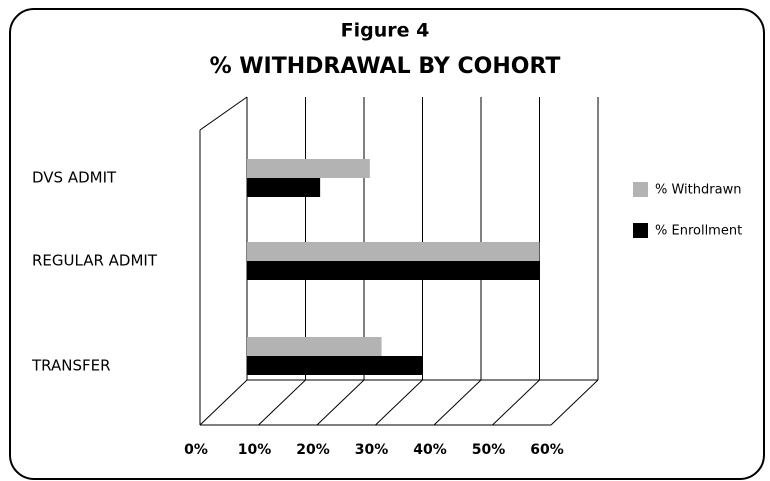 Image resolution: width=770 pixels, height=481 pixels. What do you see at coordinates (95, 261) in the screenshot?
I see `y-tick-label: REGULAR ADMIT` at bounding box center [95, 261].